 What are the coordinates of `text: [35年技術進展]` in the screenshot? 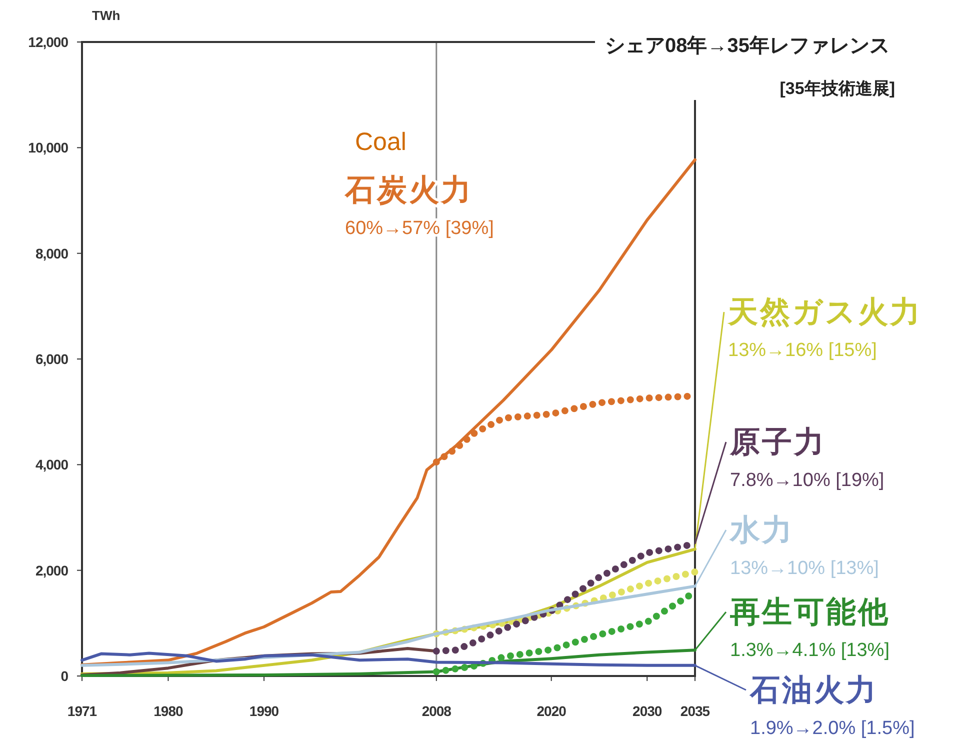 It's located at (837, 88).